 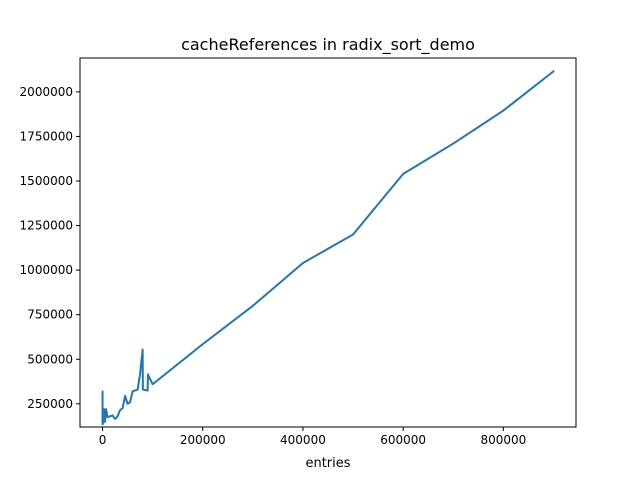 I want to click on y-tick-label: 1750000, so click(x=46, y=136).